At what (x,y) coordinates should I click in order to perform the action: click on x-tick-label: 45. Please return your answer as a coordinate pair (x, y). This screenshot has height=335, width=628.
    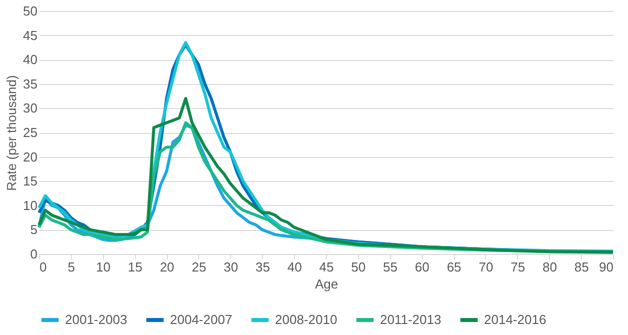
    Looking at the image, I should click on (326, 267).